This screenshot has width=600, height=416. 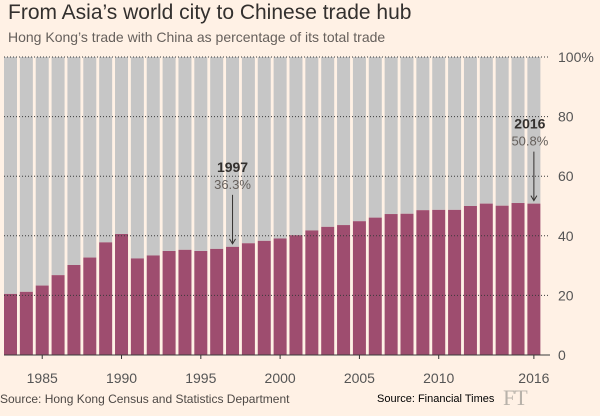 What do you see at coordinates (74, 161) in the screenshot?
I see `bar-remainder-1987` at bounding box center [74, 161].